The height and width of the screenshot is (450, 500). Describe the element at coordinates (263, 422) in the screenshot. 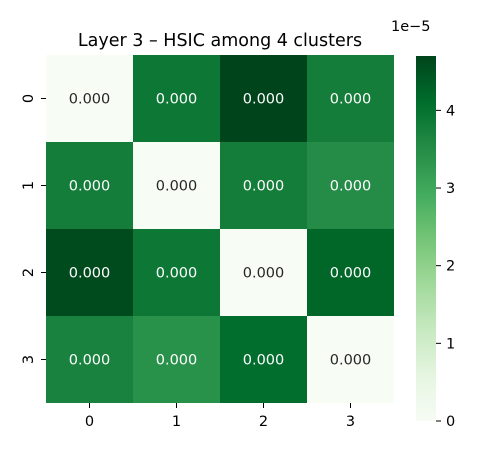

I see `x-tick-label: 2` at that location.